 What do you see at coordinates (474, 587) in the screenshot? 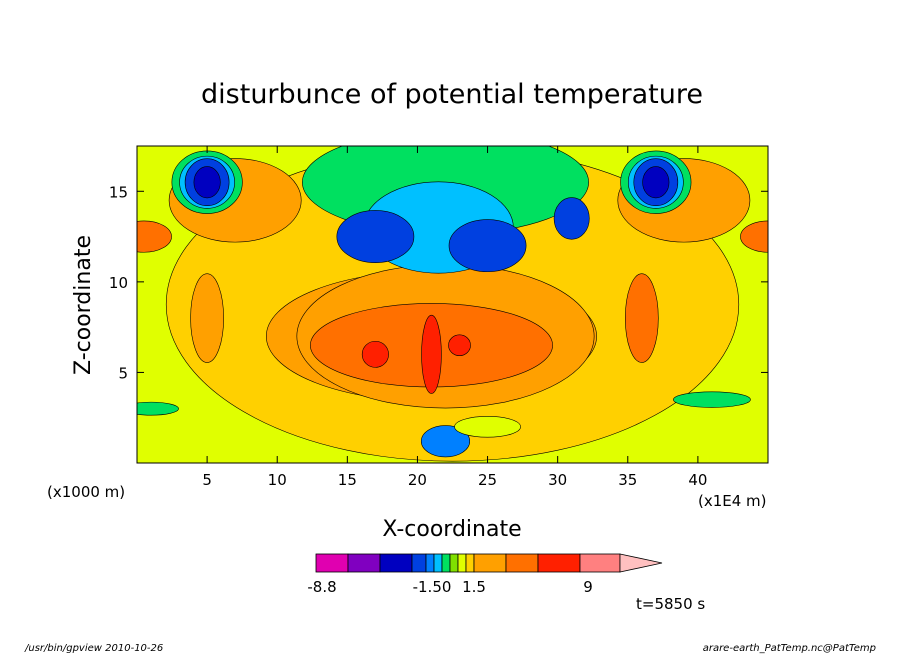
I see `colorbar-tick-label: 1.5` at bounding box center [474, 587].